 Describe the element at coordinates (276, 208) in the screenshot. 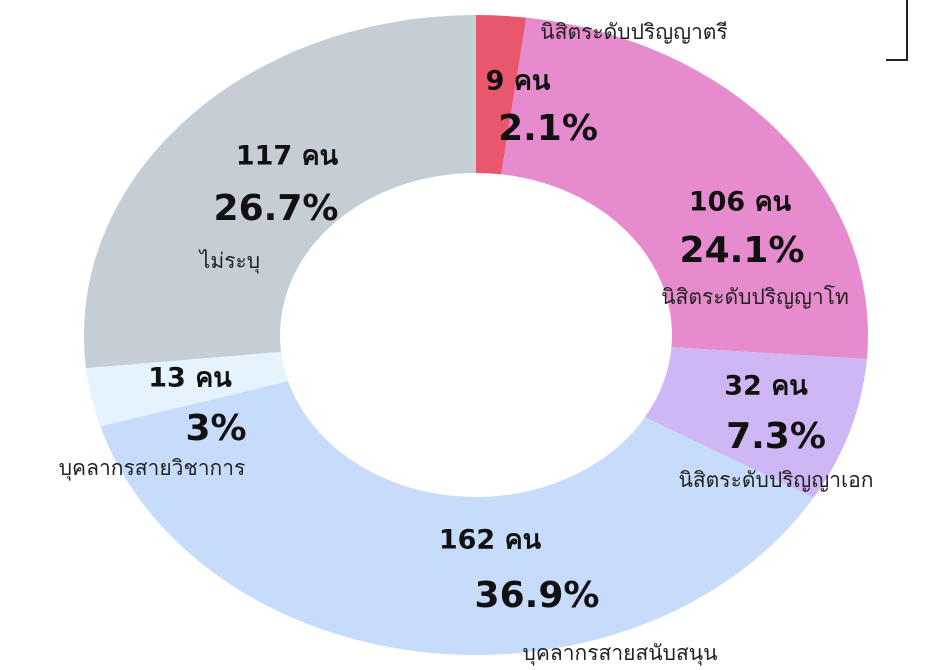

I see `percent-label: 26.7%` at that location.